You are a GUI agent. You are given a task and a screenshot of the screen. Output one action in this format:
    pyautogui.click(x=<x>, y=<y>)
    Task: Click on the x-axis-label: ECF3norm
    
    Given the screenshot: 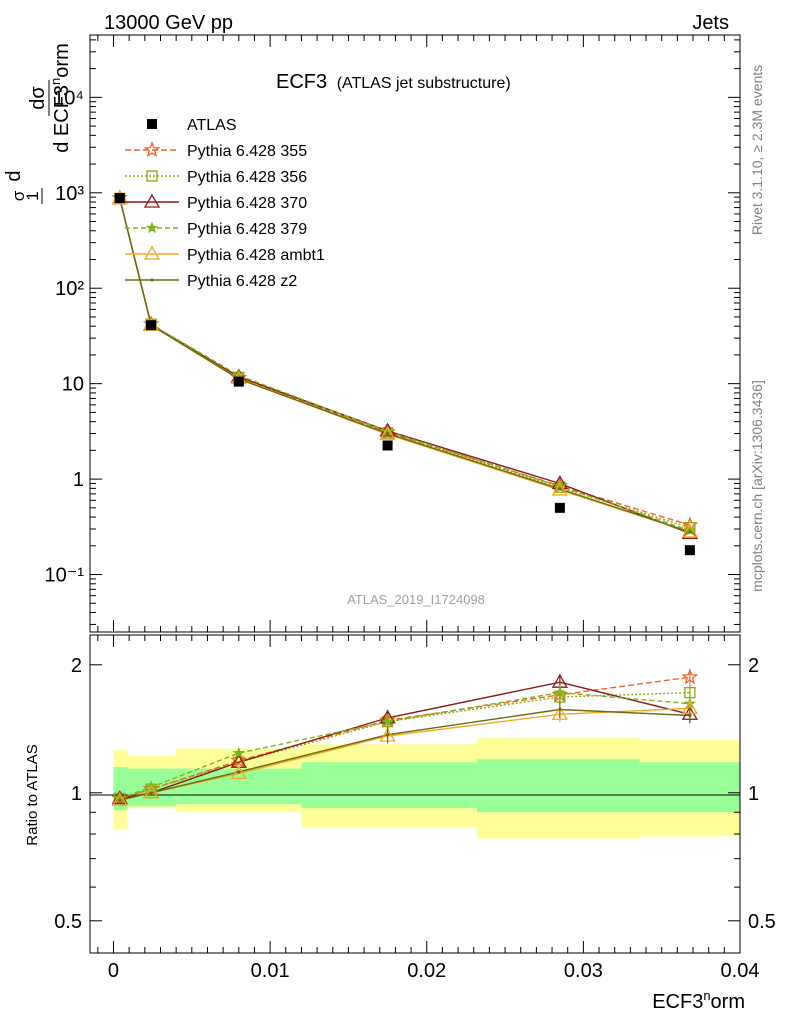 What is the action you would take?
    pyautogui.click(x=698, y=1000)
    